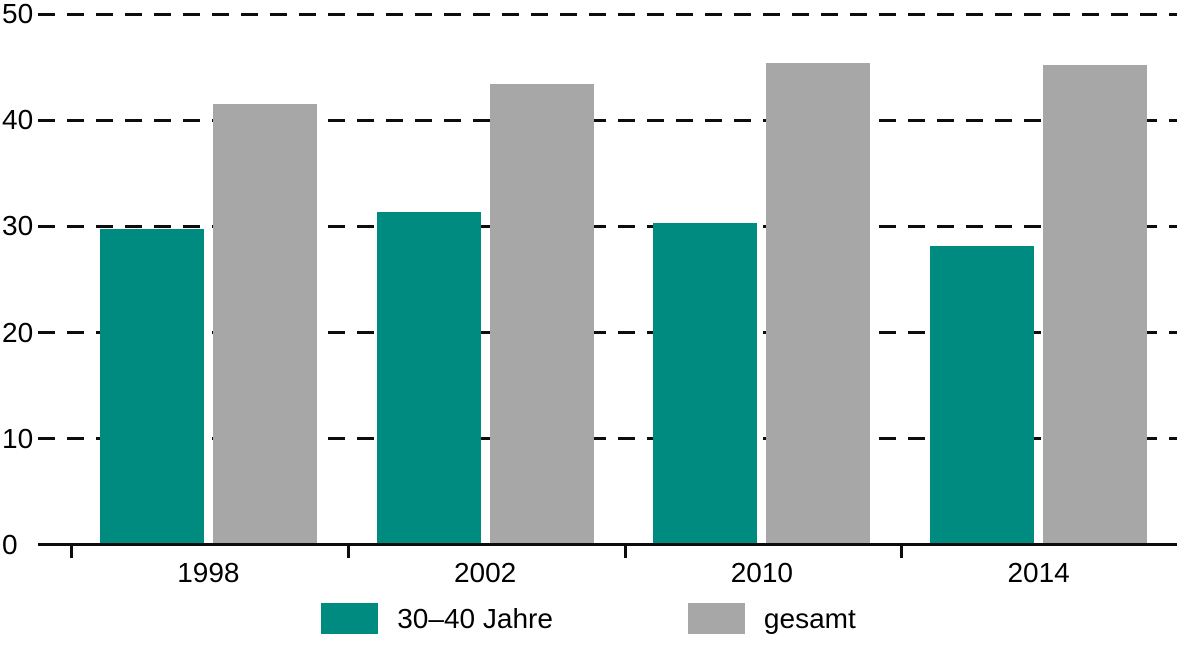  What do you see at coordinates (475, 618) in the screenshot?
I see `legend-label-30-40-jahre: 30–40 Jahre` at bounding box center [475, 618].